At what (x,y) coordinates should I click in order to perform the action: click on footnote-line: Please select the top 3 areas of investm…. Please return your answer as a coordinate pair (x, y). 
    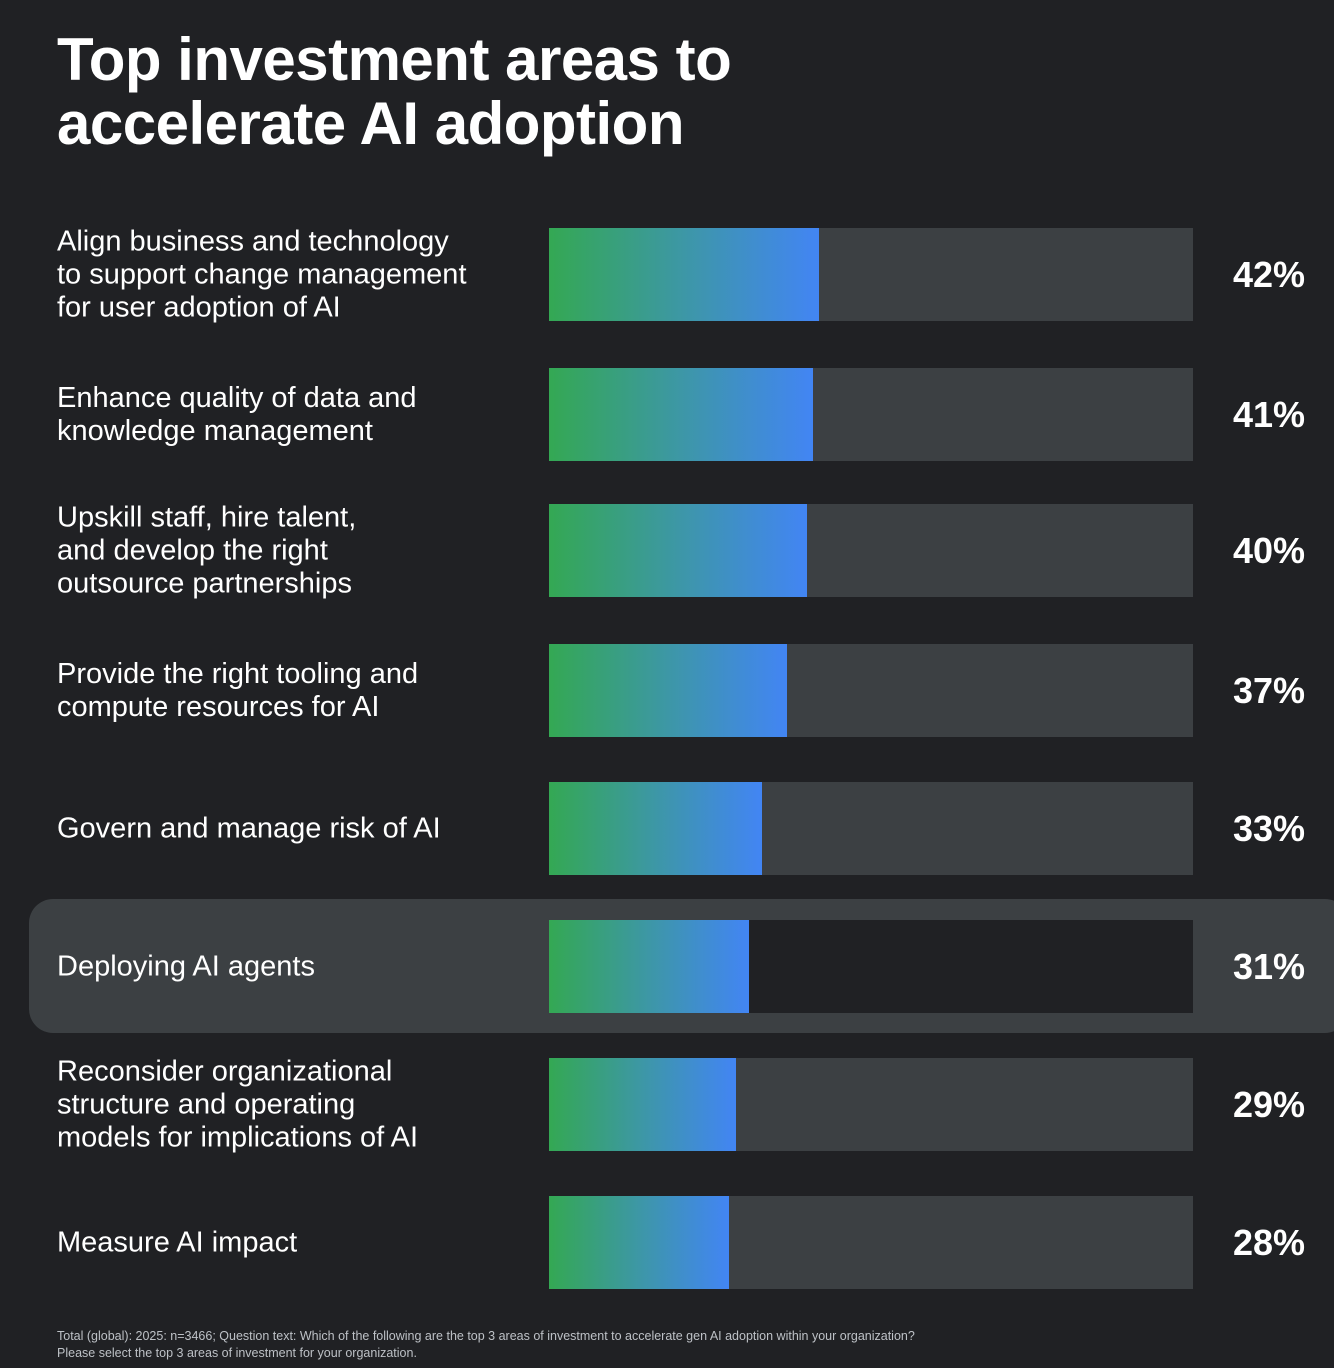
    Looking at the image, I should click on (237, 1353).